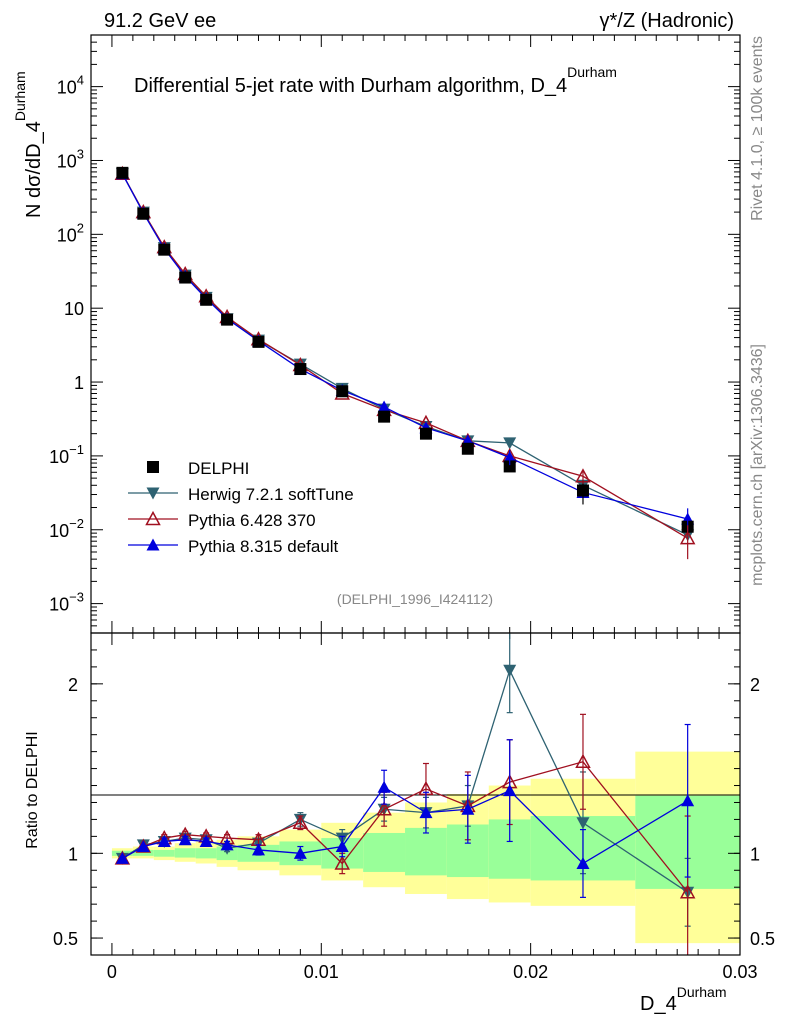 This screenshot has width=786, height=1024. I want to click on ratio-tick-label-right: 0.5, so click(762, 939).